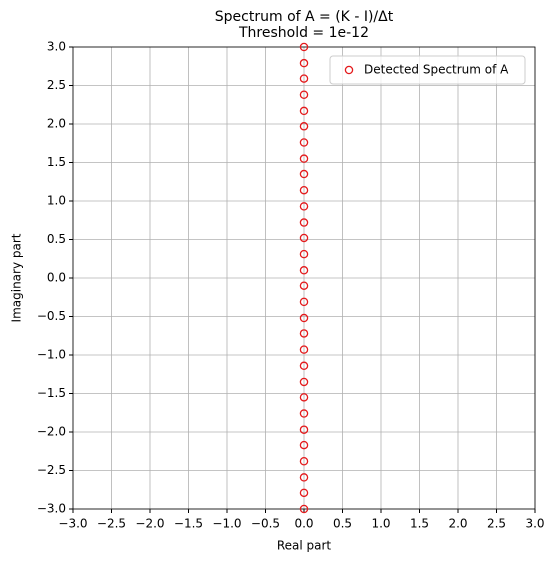 The height and width of the screenshot is (563, 556). I want to click on x-tick-label: 2.0, so click(457, 524).